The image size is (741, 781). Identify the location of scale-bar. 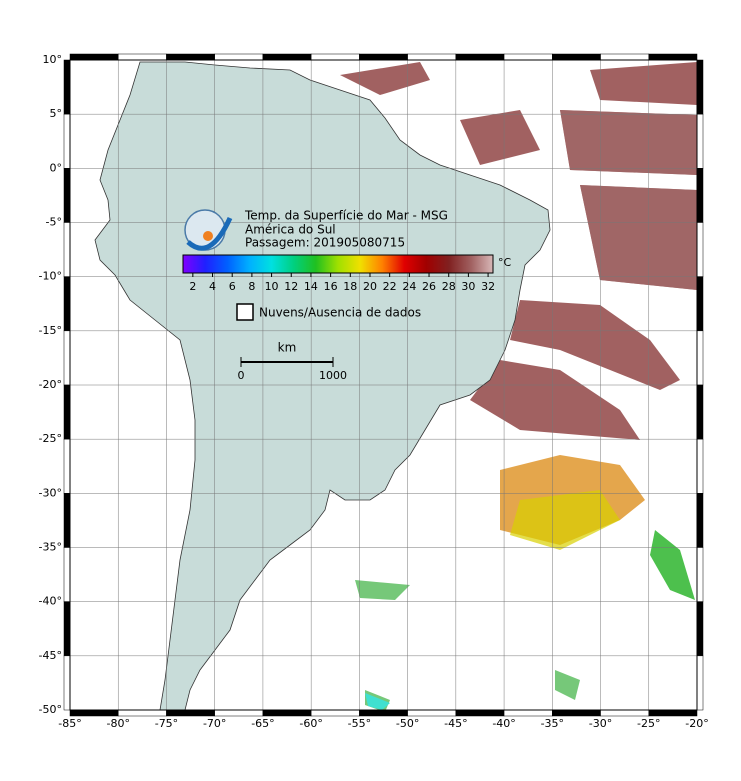
(287, 362).